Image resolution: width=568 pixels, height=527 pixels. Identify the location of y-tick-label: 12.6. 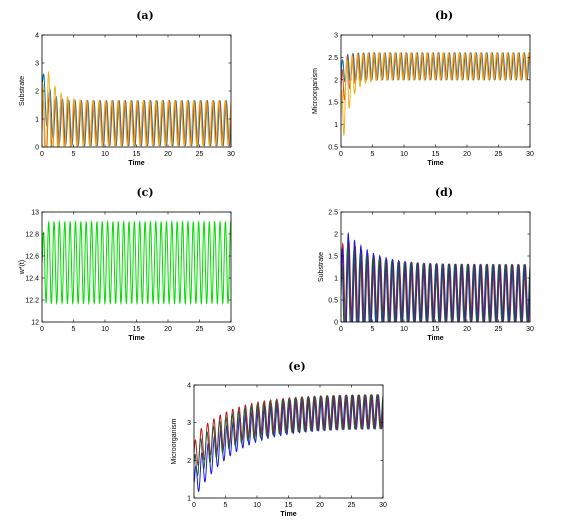
(32, 257).